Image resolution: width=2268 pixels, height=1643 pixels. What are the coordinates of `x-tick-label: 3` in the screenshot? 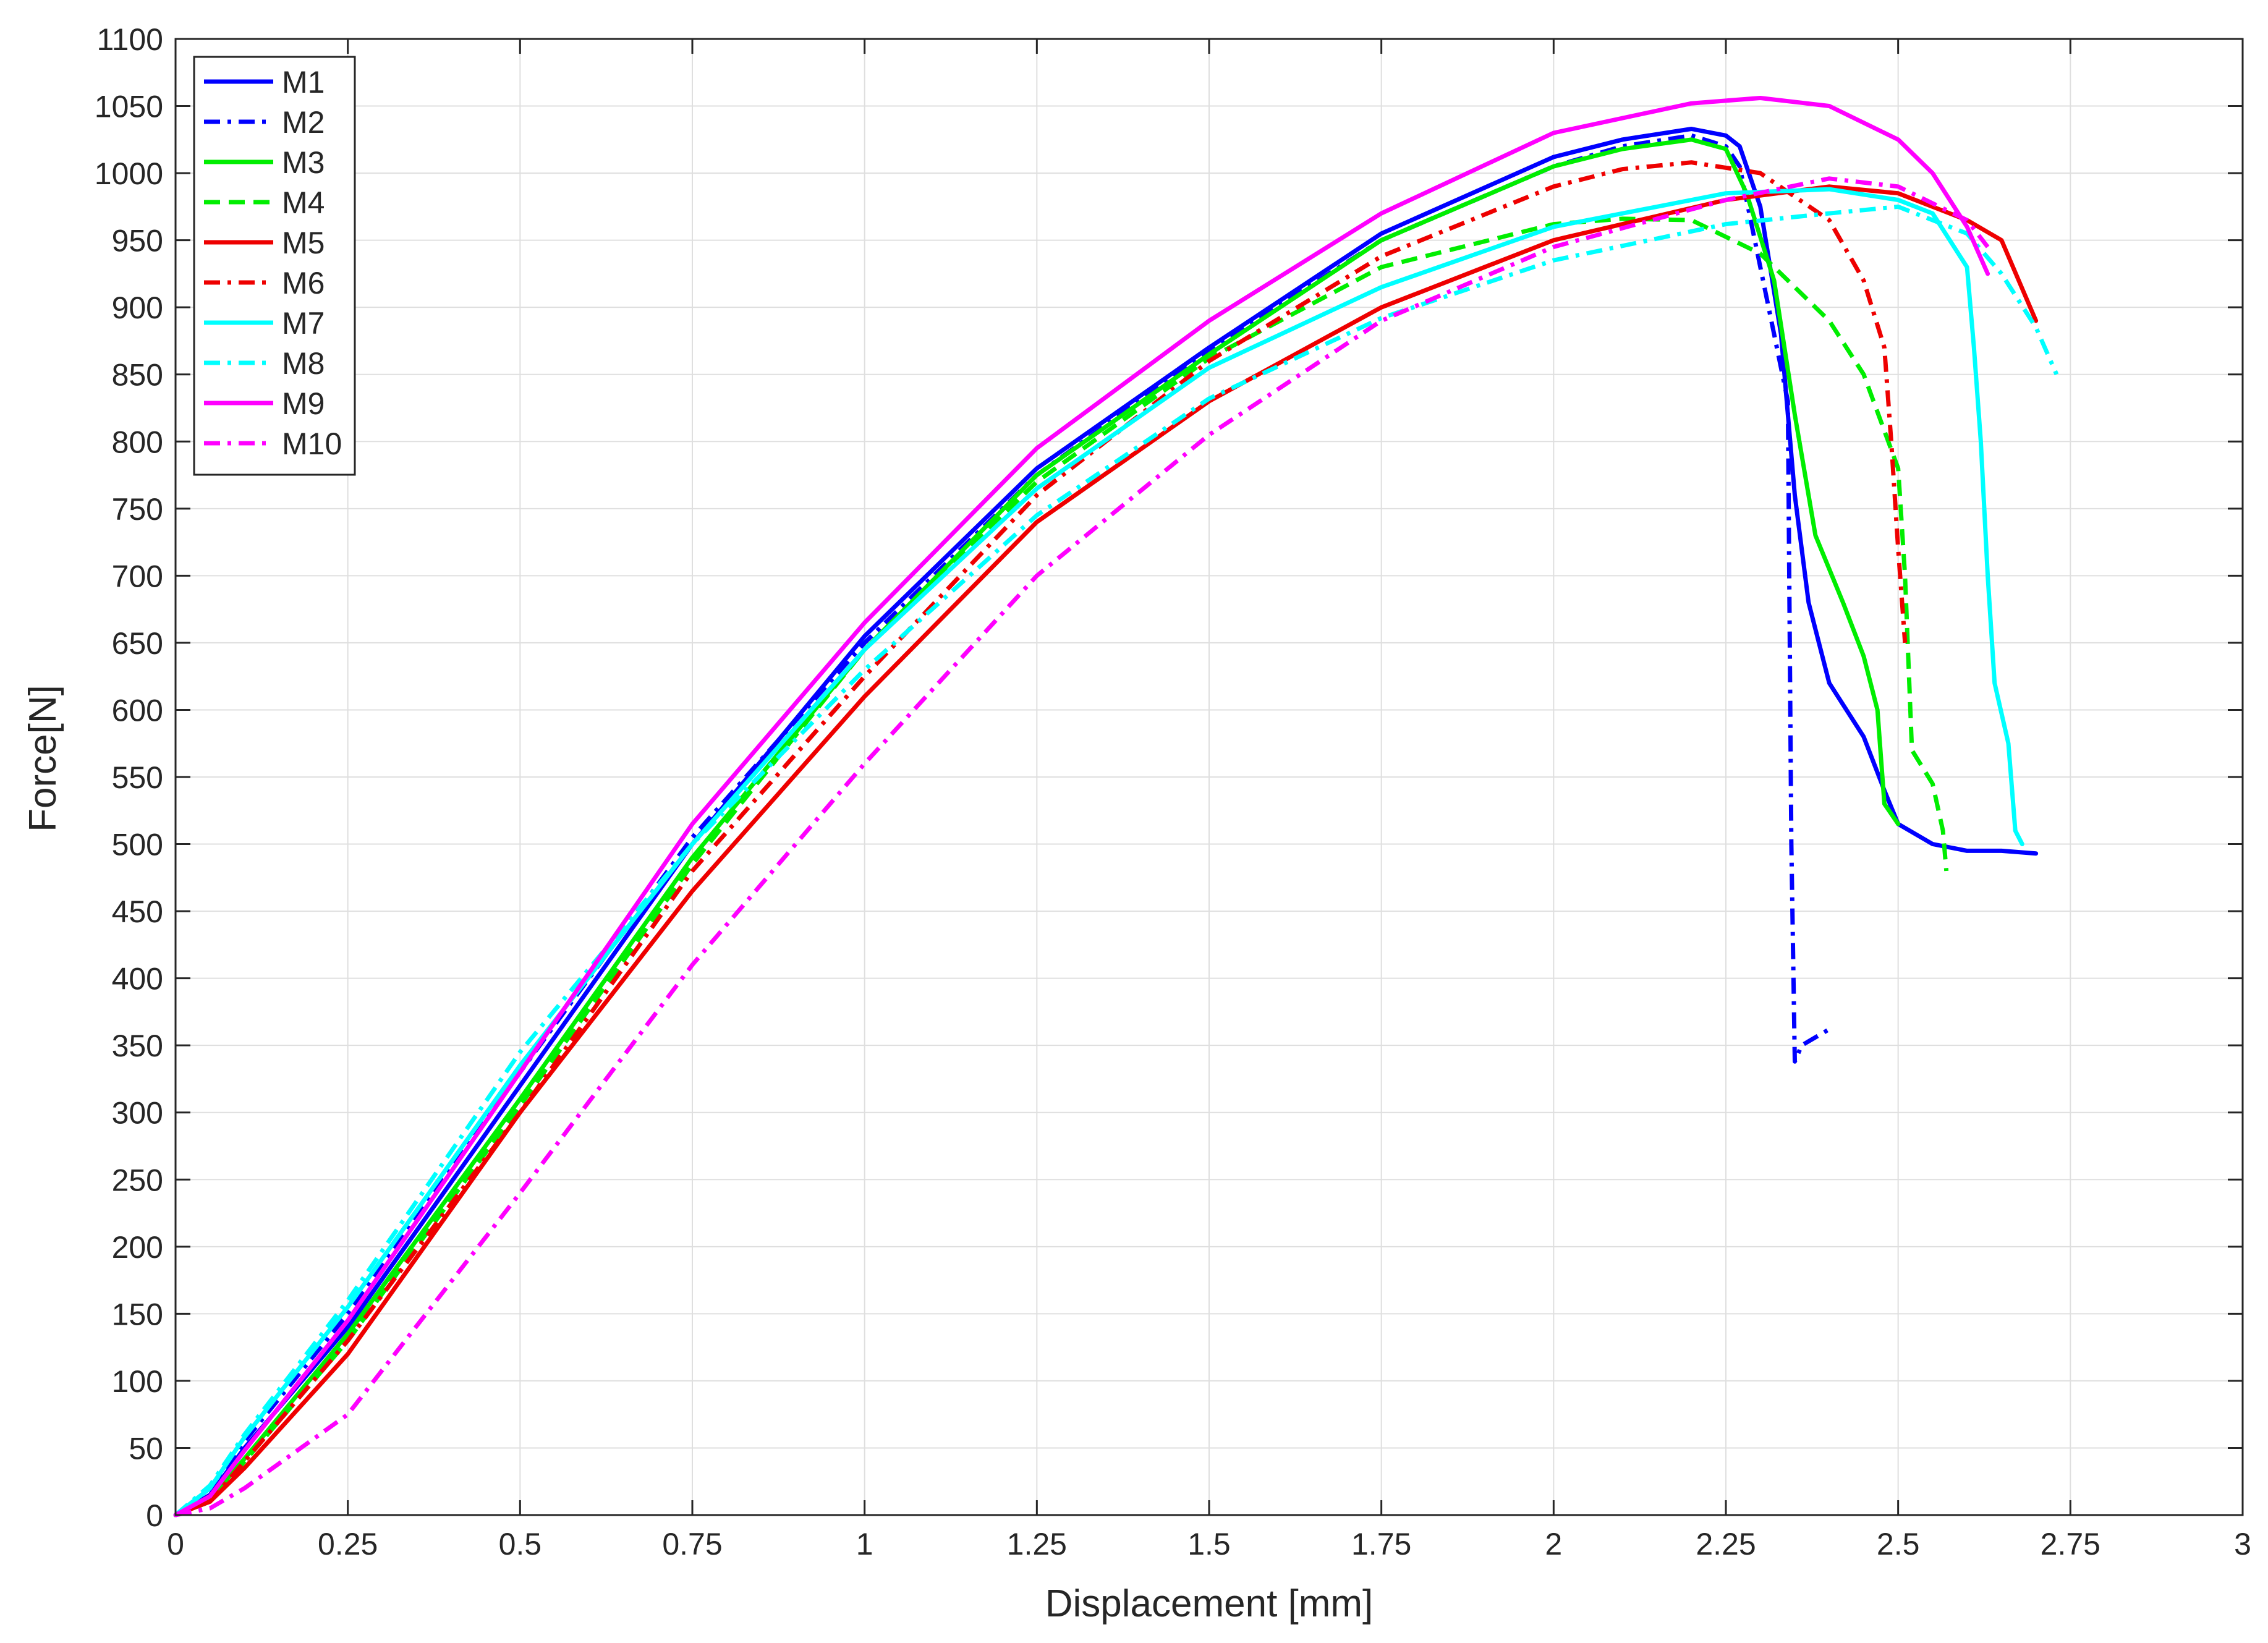 It's located at (2242, 1544).